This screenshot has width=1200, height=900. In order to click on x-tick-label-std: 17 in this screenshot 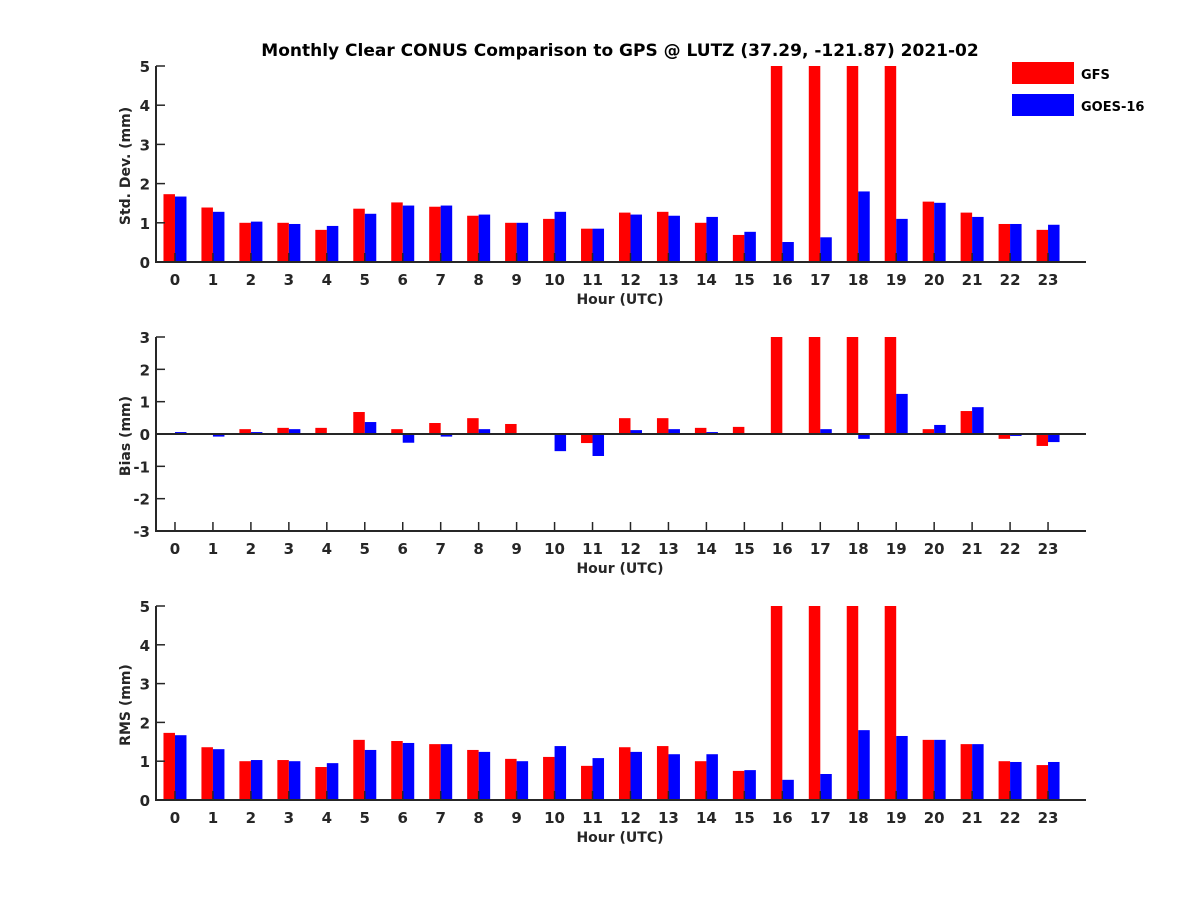, I will do `click(820, 280)`.